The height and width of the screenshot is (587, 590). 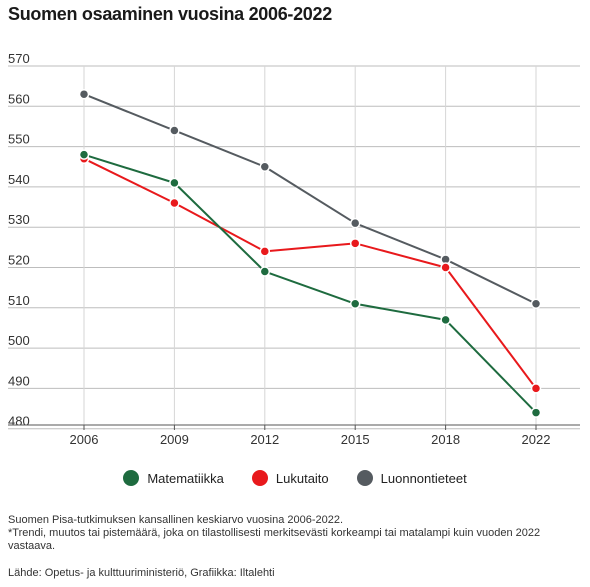 I want to click on legend-label-lukutaito: Lukutaito, so click(x=302, y=478).